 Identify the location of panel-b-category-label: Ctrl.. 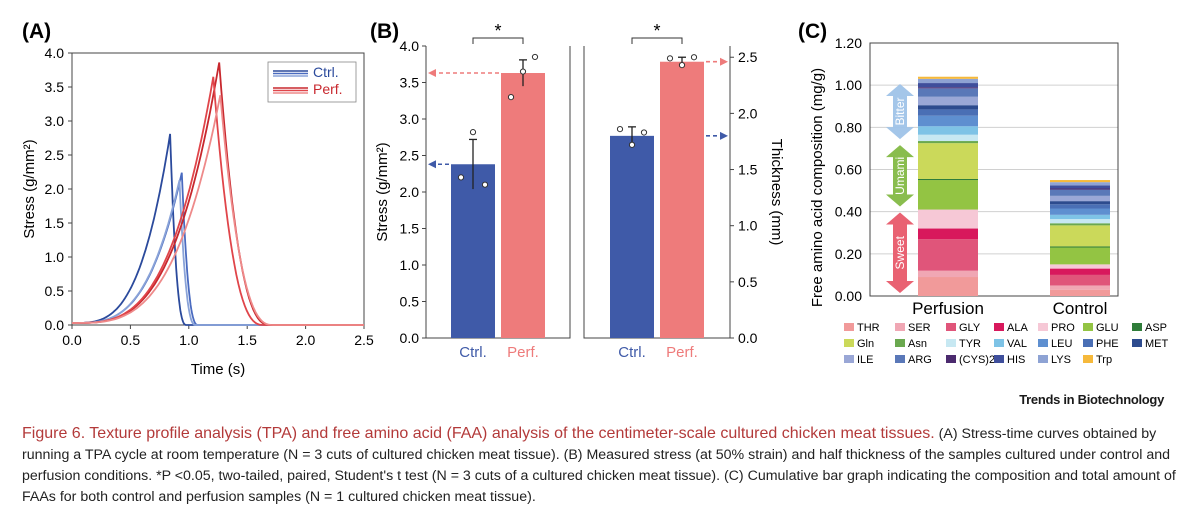
(473, 352).